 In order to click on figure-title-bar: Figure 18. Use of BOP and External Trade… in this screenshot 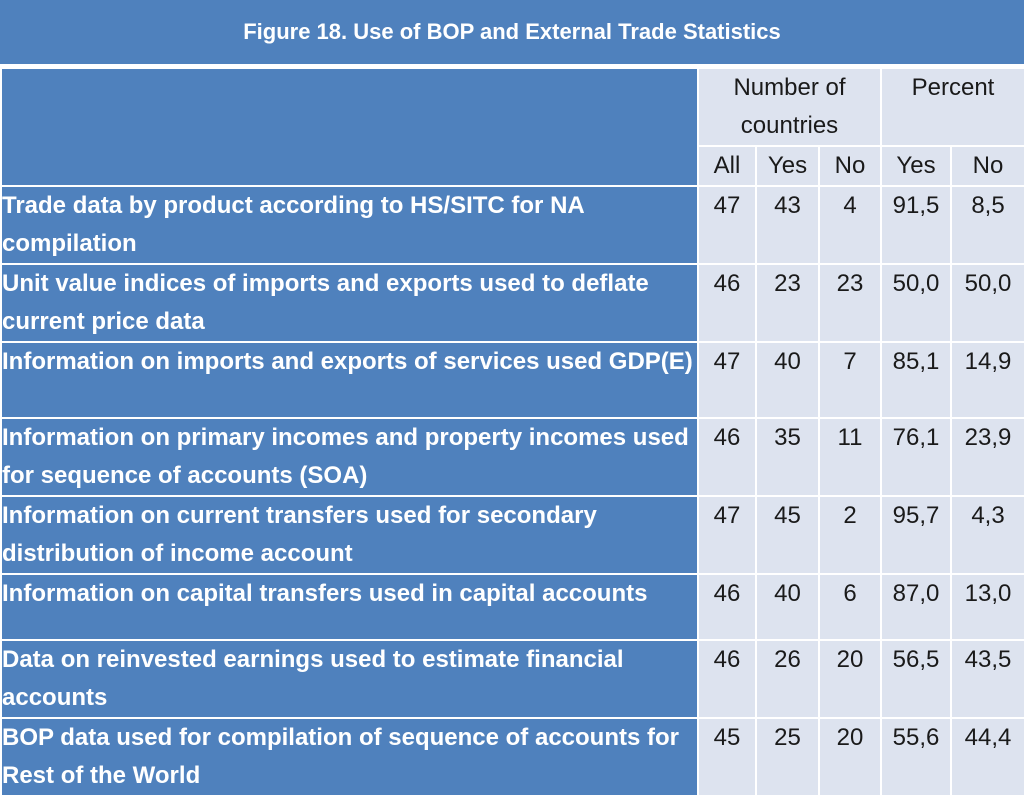, I will do `click(512, 32)`.